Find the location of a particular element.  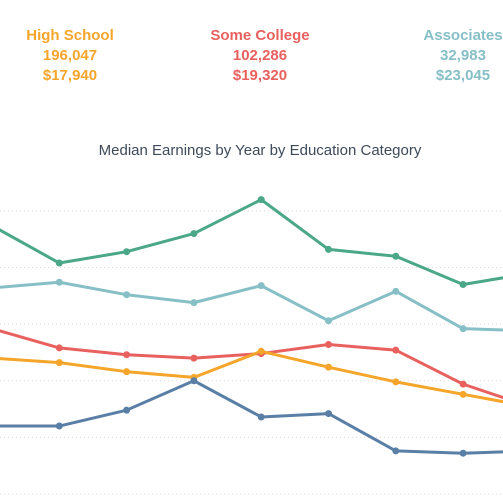

kpi-some-college: Some College 102,286 $19,320 is located at coordinates (260, 56).